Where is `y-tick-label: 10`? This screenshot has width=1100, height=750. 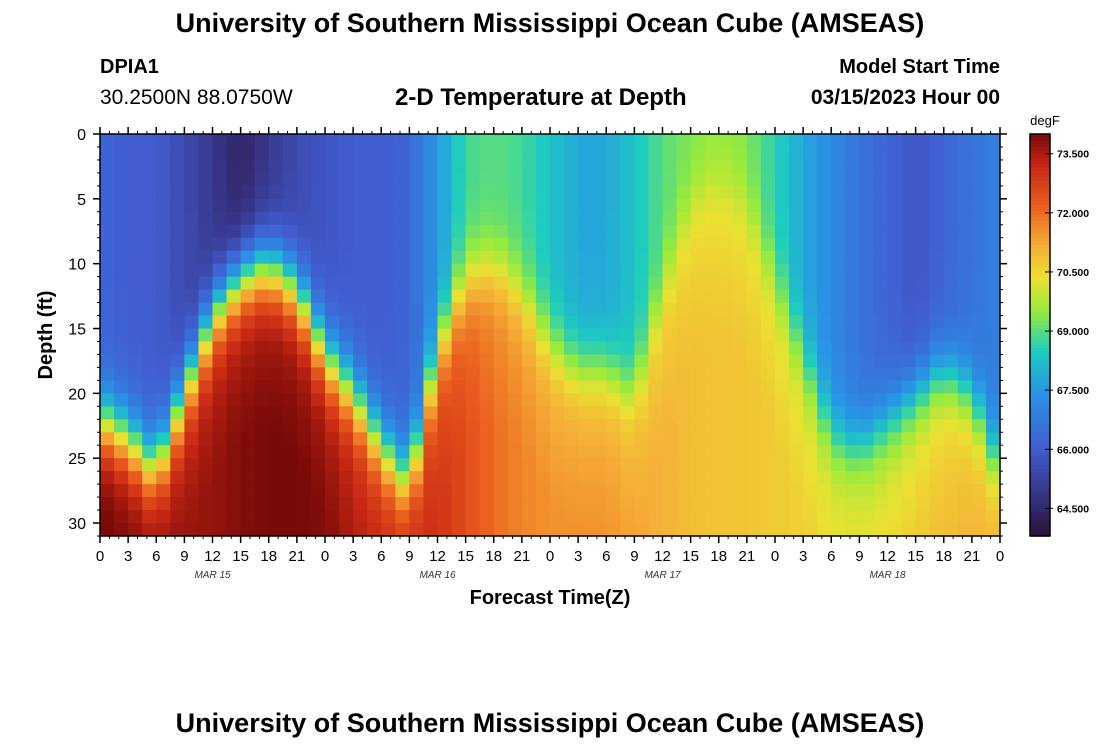
y-tick-label: 10 is located at coordinates (77, 265).